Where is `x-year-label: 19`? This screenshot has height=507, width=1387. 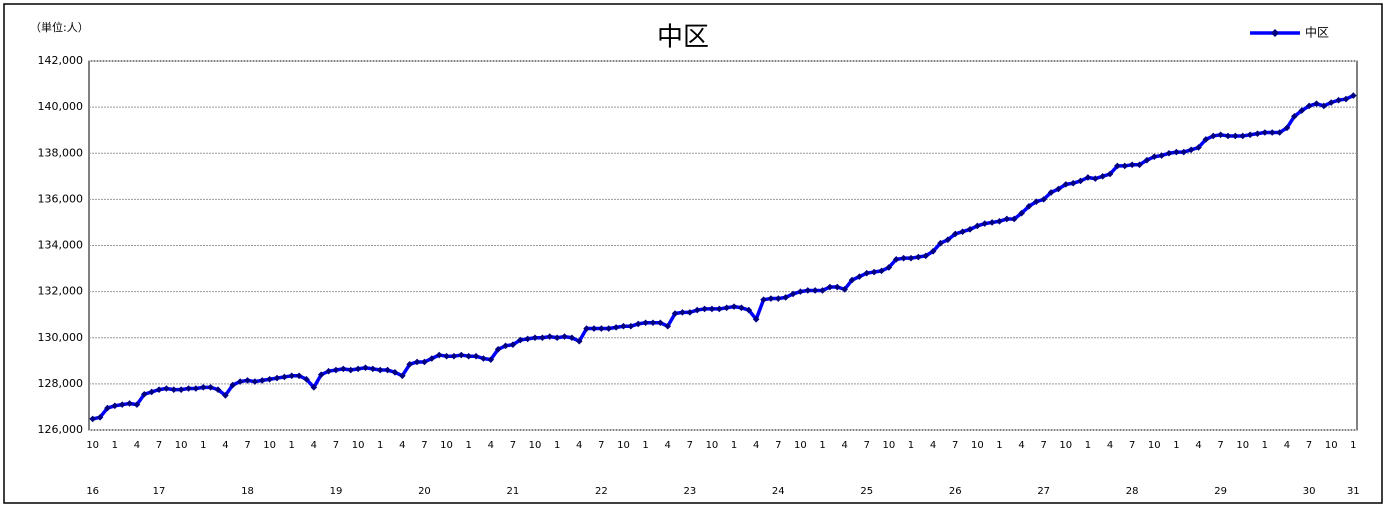 x-year-label: 19 is located at coordinates (336, 491).